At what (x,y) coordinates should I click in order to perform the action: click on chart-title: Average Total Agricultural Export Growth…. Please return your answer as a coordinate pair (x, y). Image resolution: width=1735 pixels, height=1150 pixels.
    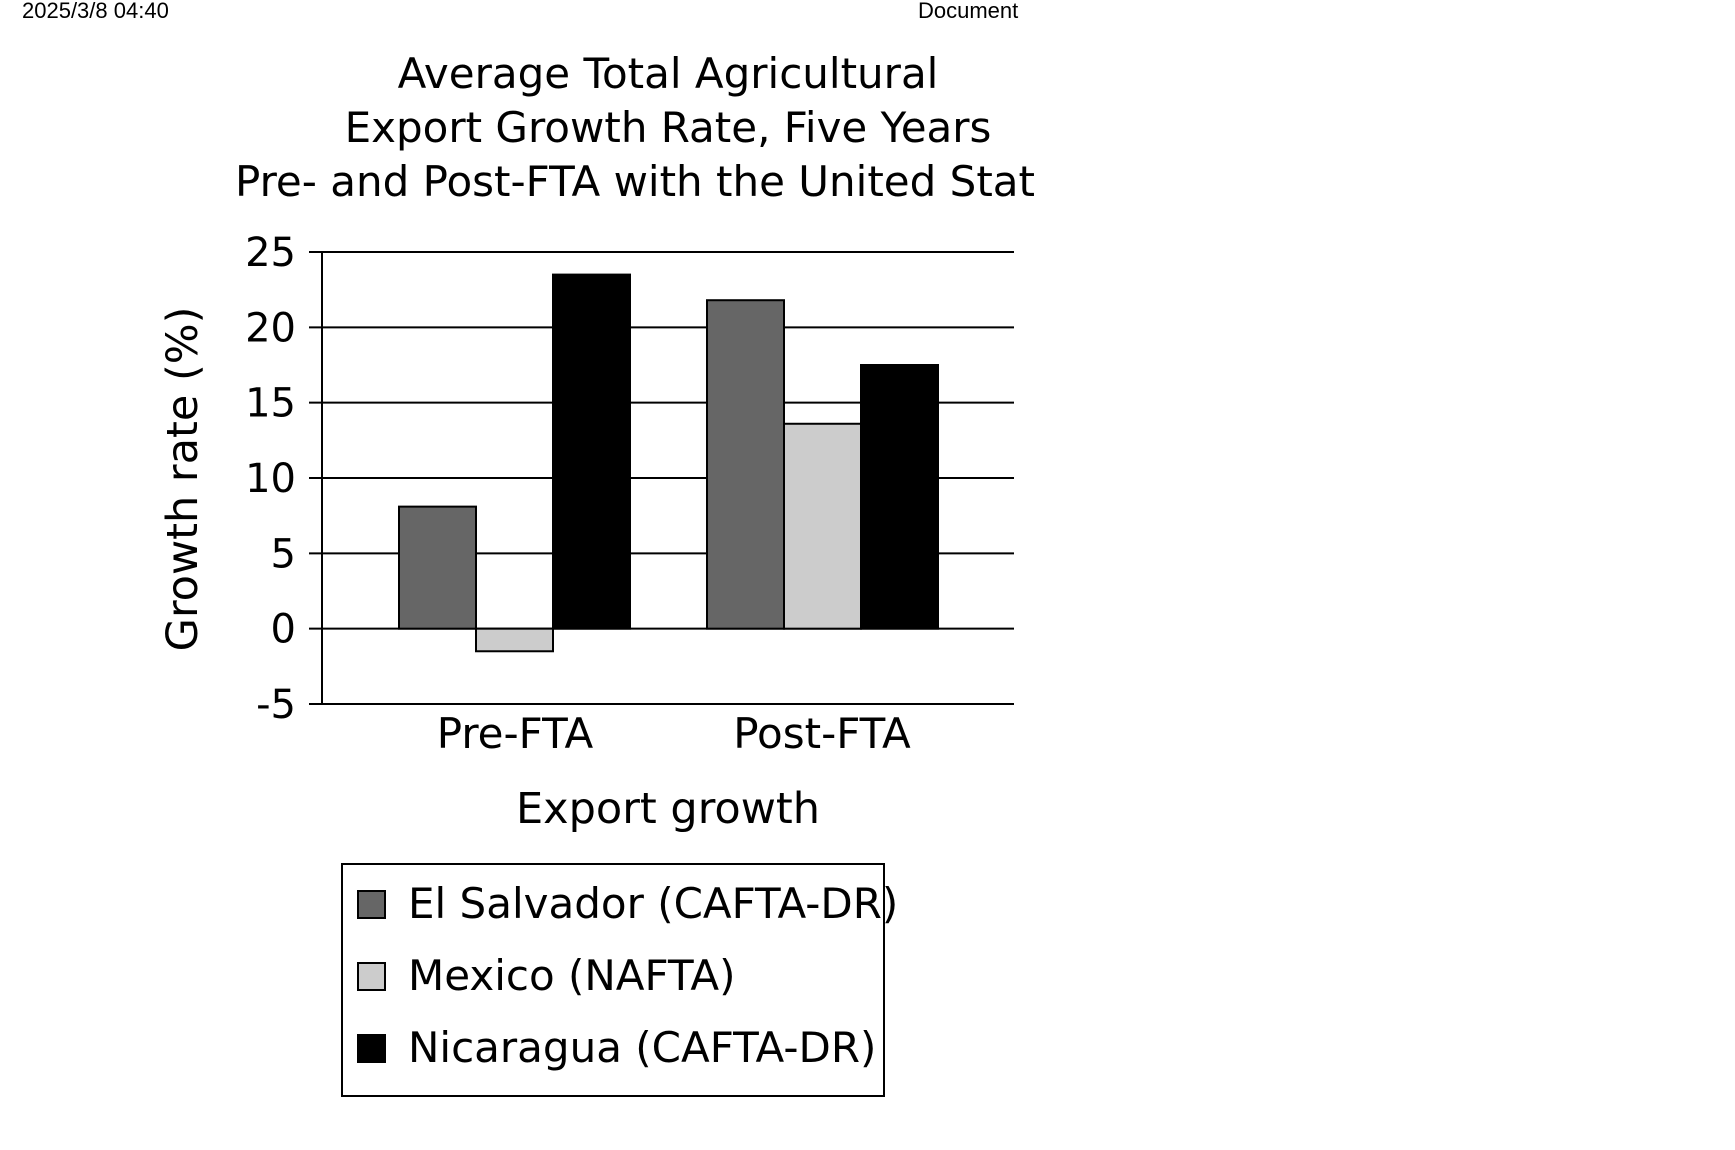
    Looking at the image, I should click on (635, 127).